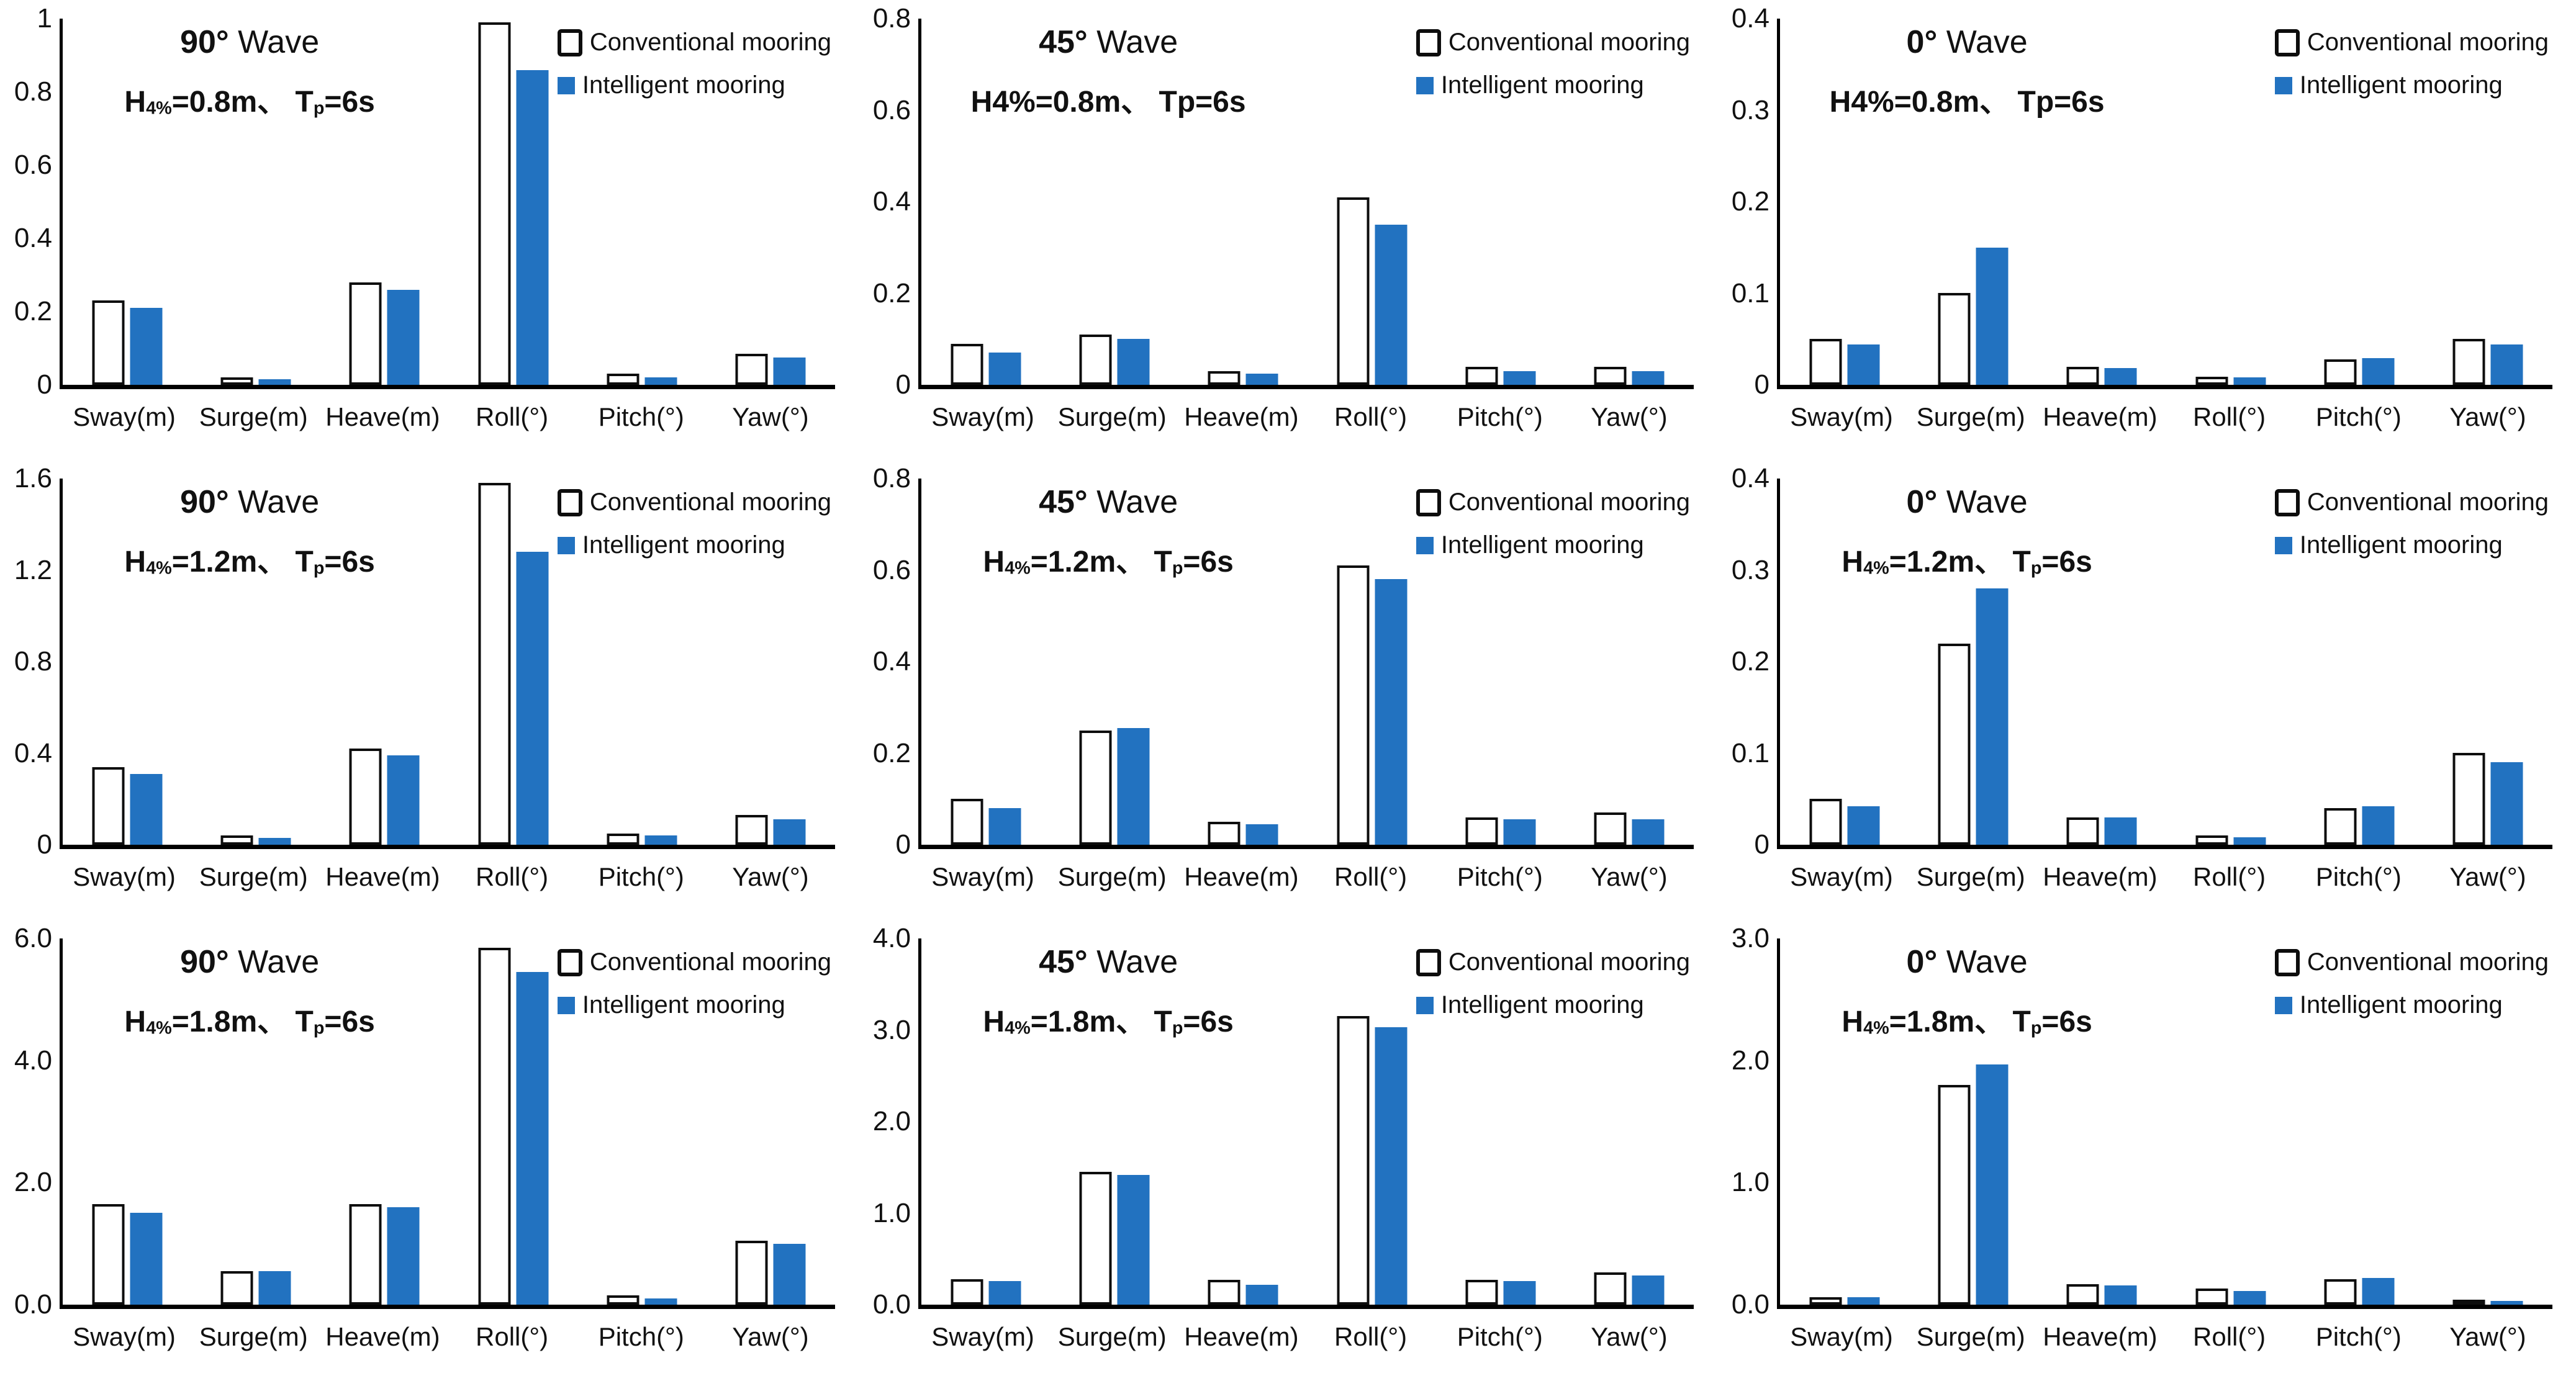 This screenshot has width=2576, height=1381. I want to click on condition-part: =1.2m、, so click(1951, 562).